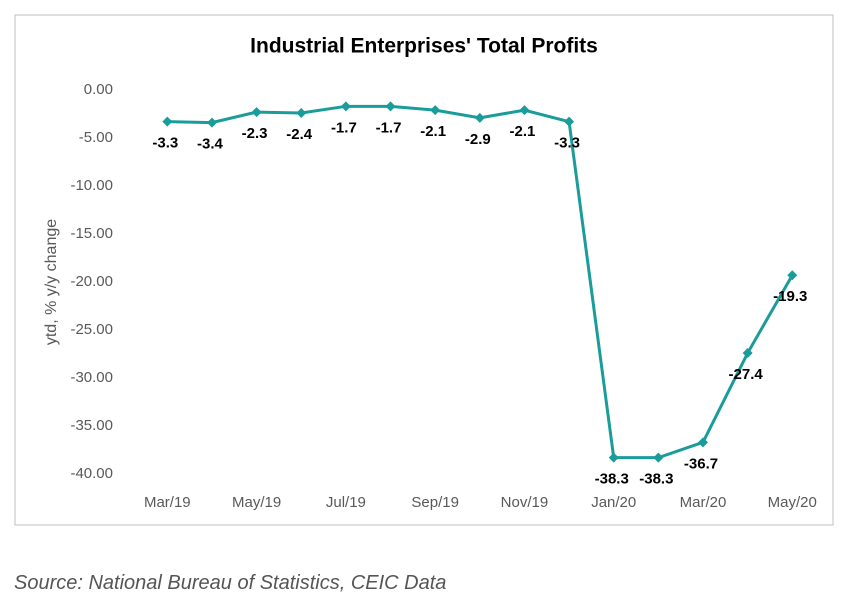 This screenshot has width=851, height=615. I want to click on data-label: -36.7, so click(701, 463).